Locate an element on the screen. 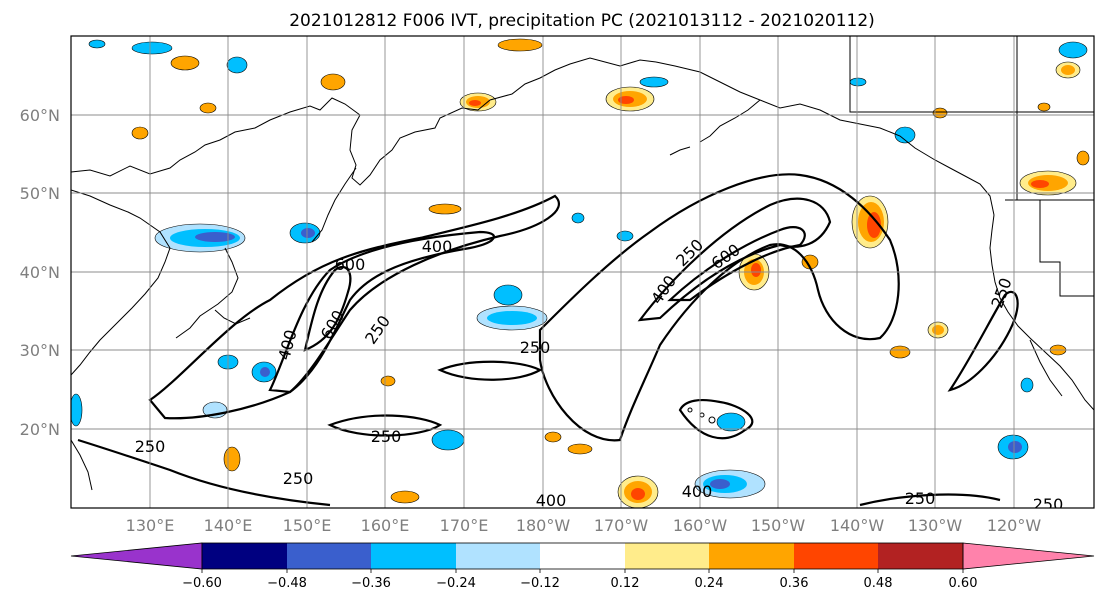 The height and width of the screenshot is (601, 1105). lat-label: 40°N is located at coordinates (40, 272).